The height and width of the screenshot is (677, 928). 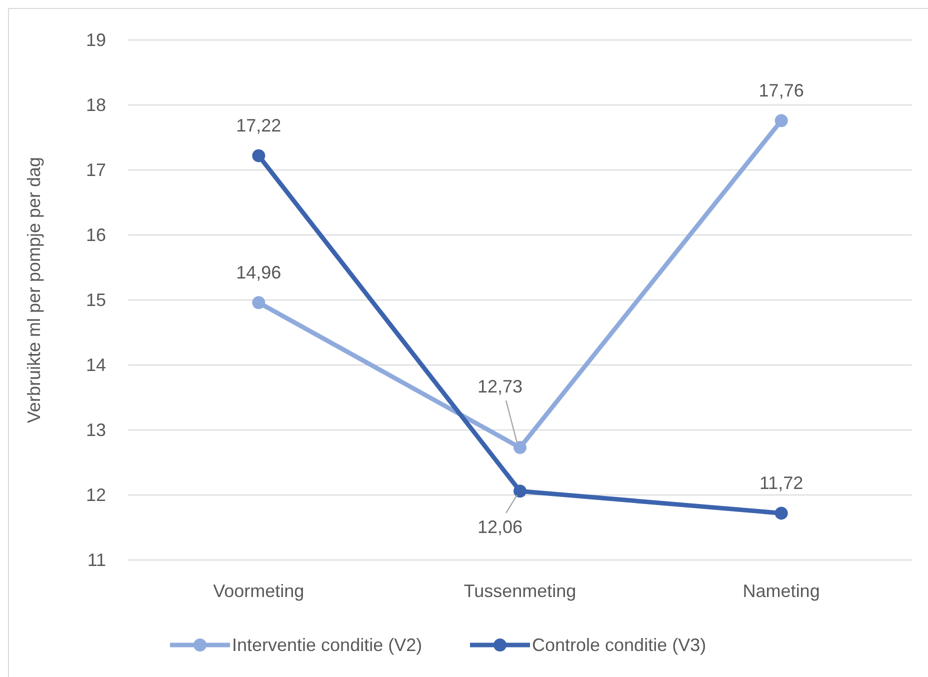 I want to click on legend-label: Controle conditie (V3), so click(x=619, y=645).